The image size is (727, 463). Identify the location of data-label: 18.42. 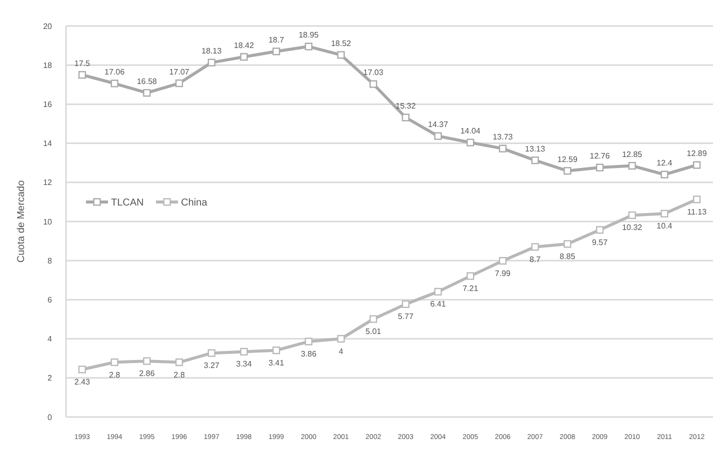
(244, 45).